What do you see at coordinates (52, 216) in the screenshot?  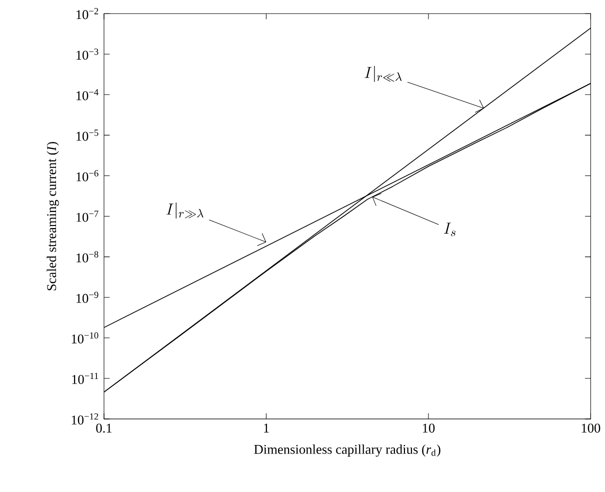 I see `y-axis-title: Scaled streaming current (I)` at bounding box center [52, 216].